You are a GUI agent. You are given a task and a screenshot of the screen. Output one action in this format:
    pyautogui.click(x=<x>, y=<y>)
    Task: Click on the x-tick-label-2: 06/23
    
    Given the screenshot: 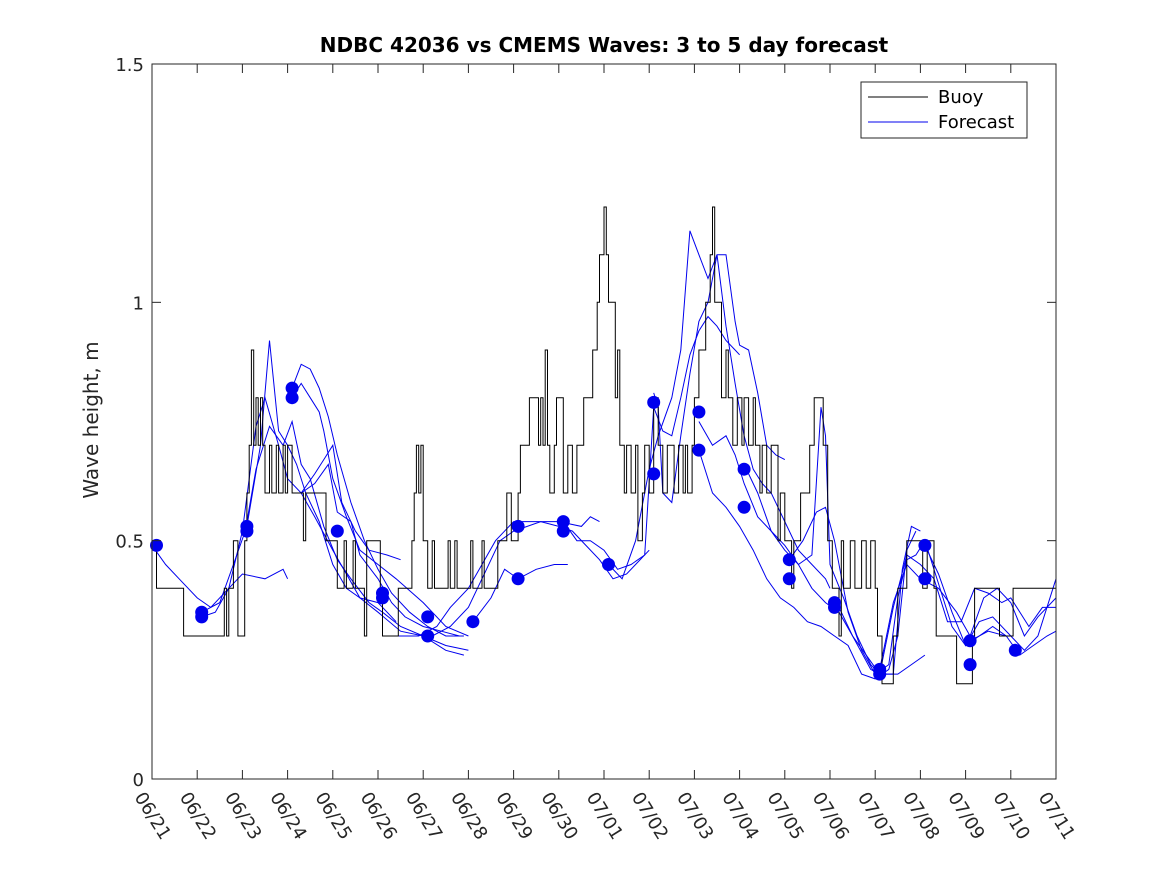 What is the action you would take?
    pyautogui.click(x=242, y=816)
    